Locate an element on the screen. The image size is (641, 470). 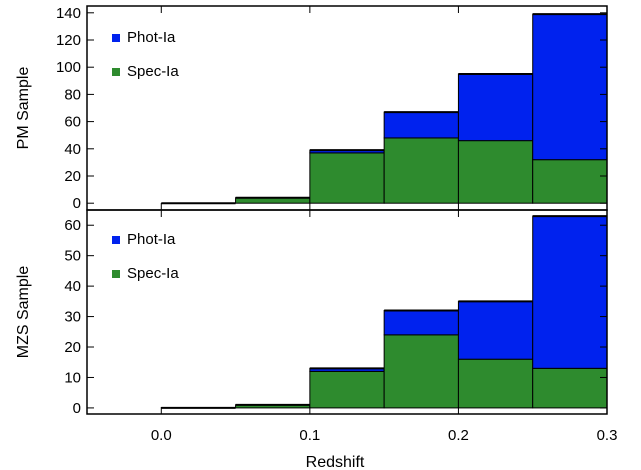
x-tick-label: 0.3 is located at coordinates (607, 435).